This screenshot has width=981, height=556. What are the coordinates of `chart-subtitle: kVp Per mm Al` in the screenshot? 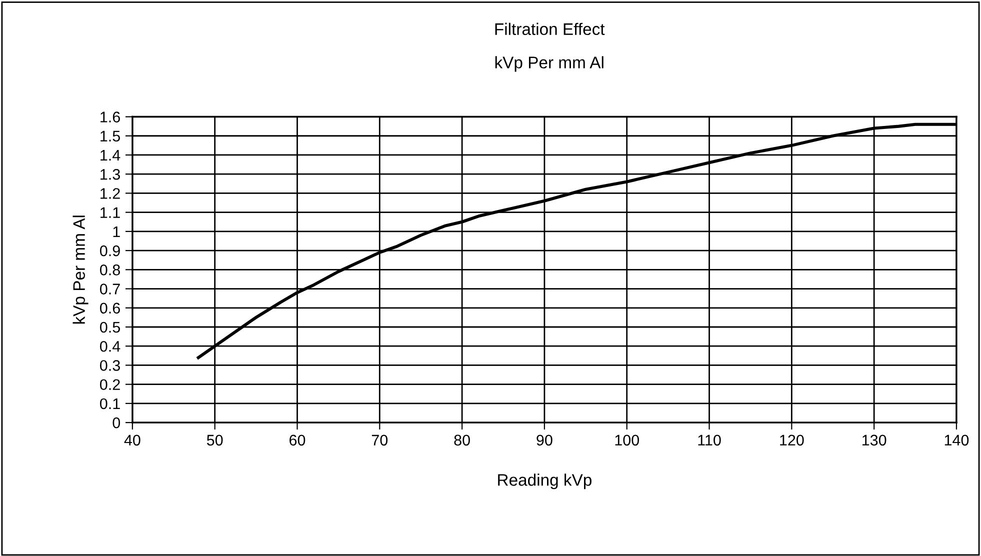 It's located at (549, 64).